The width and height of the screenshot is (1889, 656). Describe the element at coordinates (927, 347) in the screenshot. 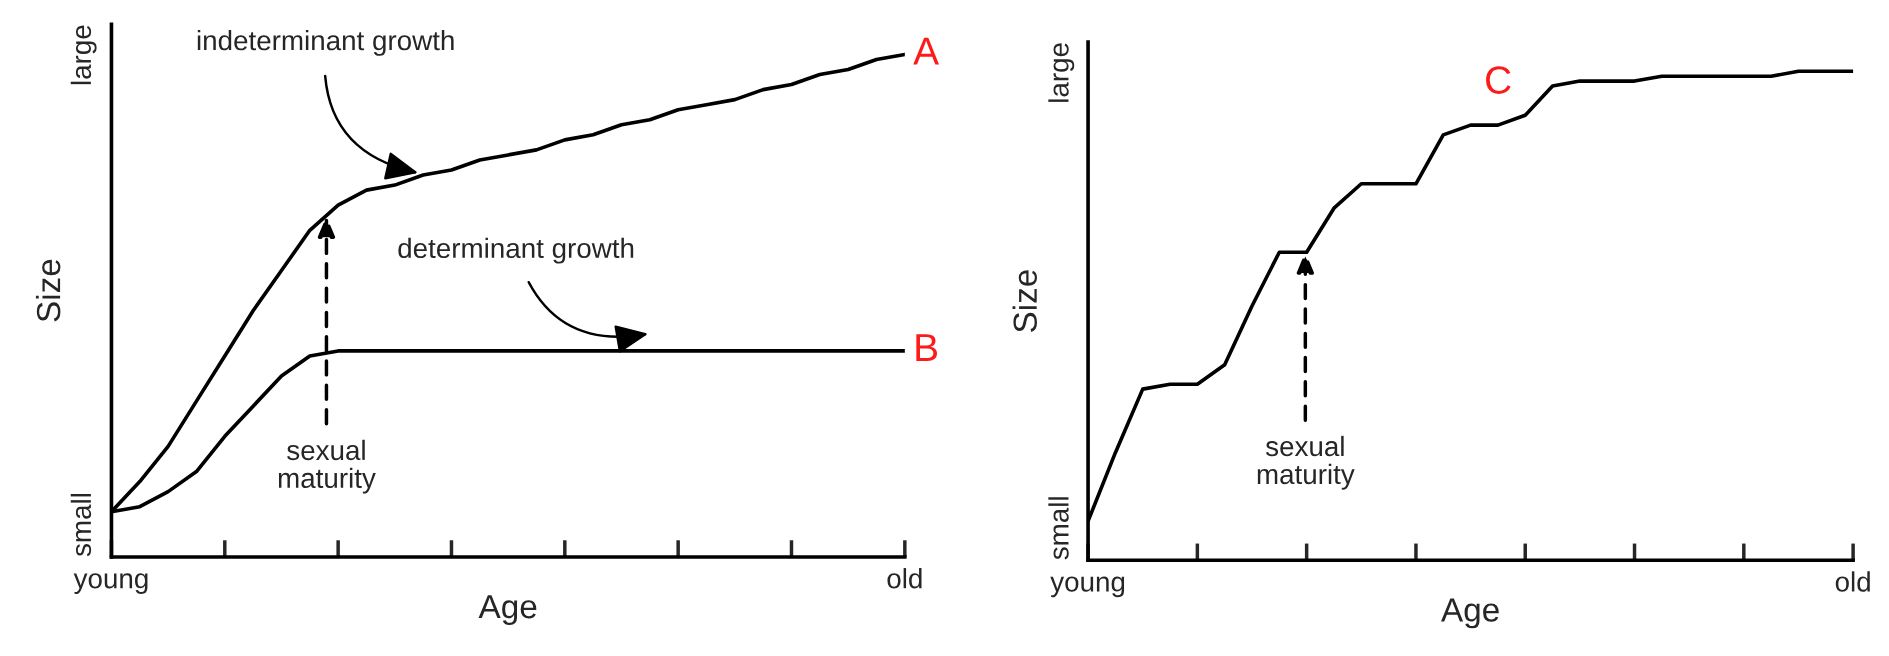

I see `series-label: B` at that location.